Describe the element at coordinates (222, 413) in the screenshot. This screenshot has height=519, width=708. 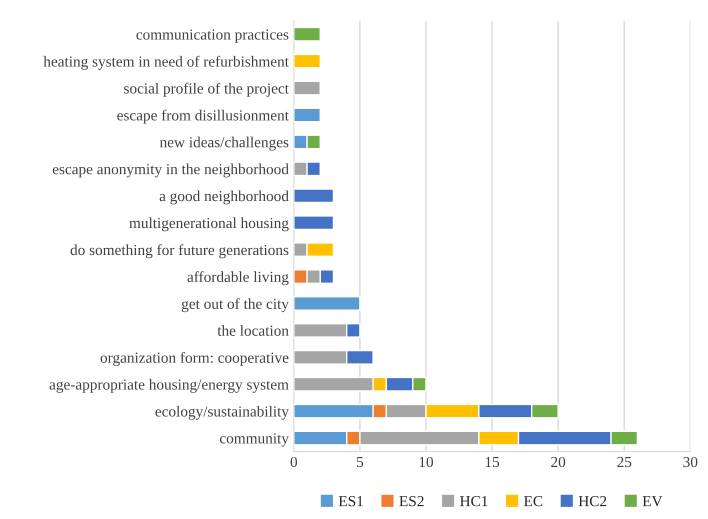
I see `y-tick-label: ecology/sustainability` at that location.